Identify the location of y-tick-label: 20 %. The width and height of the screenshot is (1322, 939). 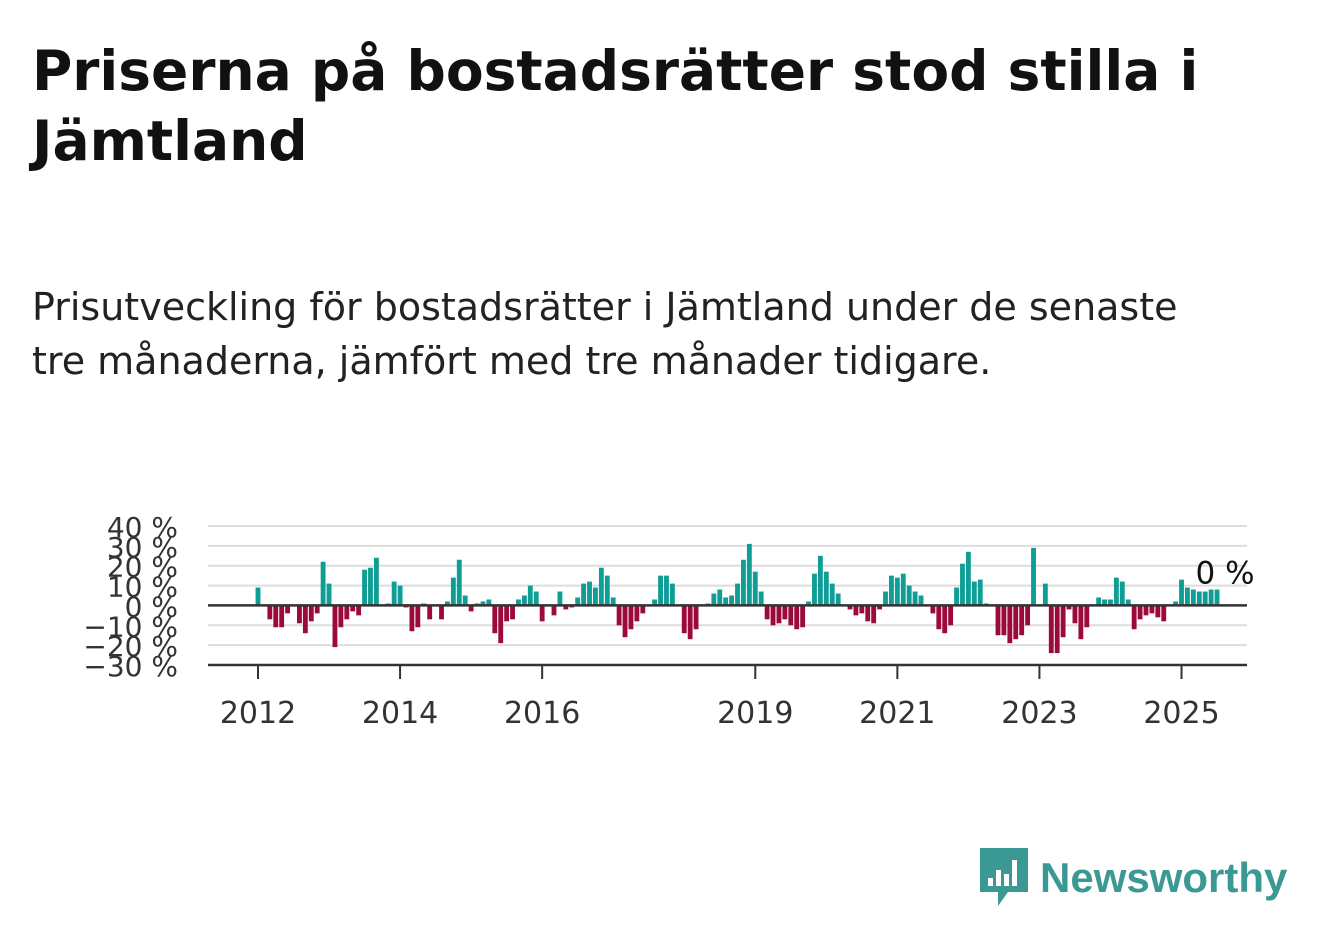
(142, 567).